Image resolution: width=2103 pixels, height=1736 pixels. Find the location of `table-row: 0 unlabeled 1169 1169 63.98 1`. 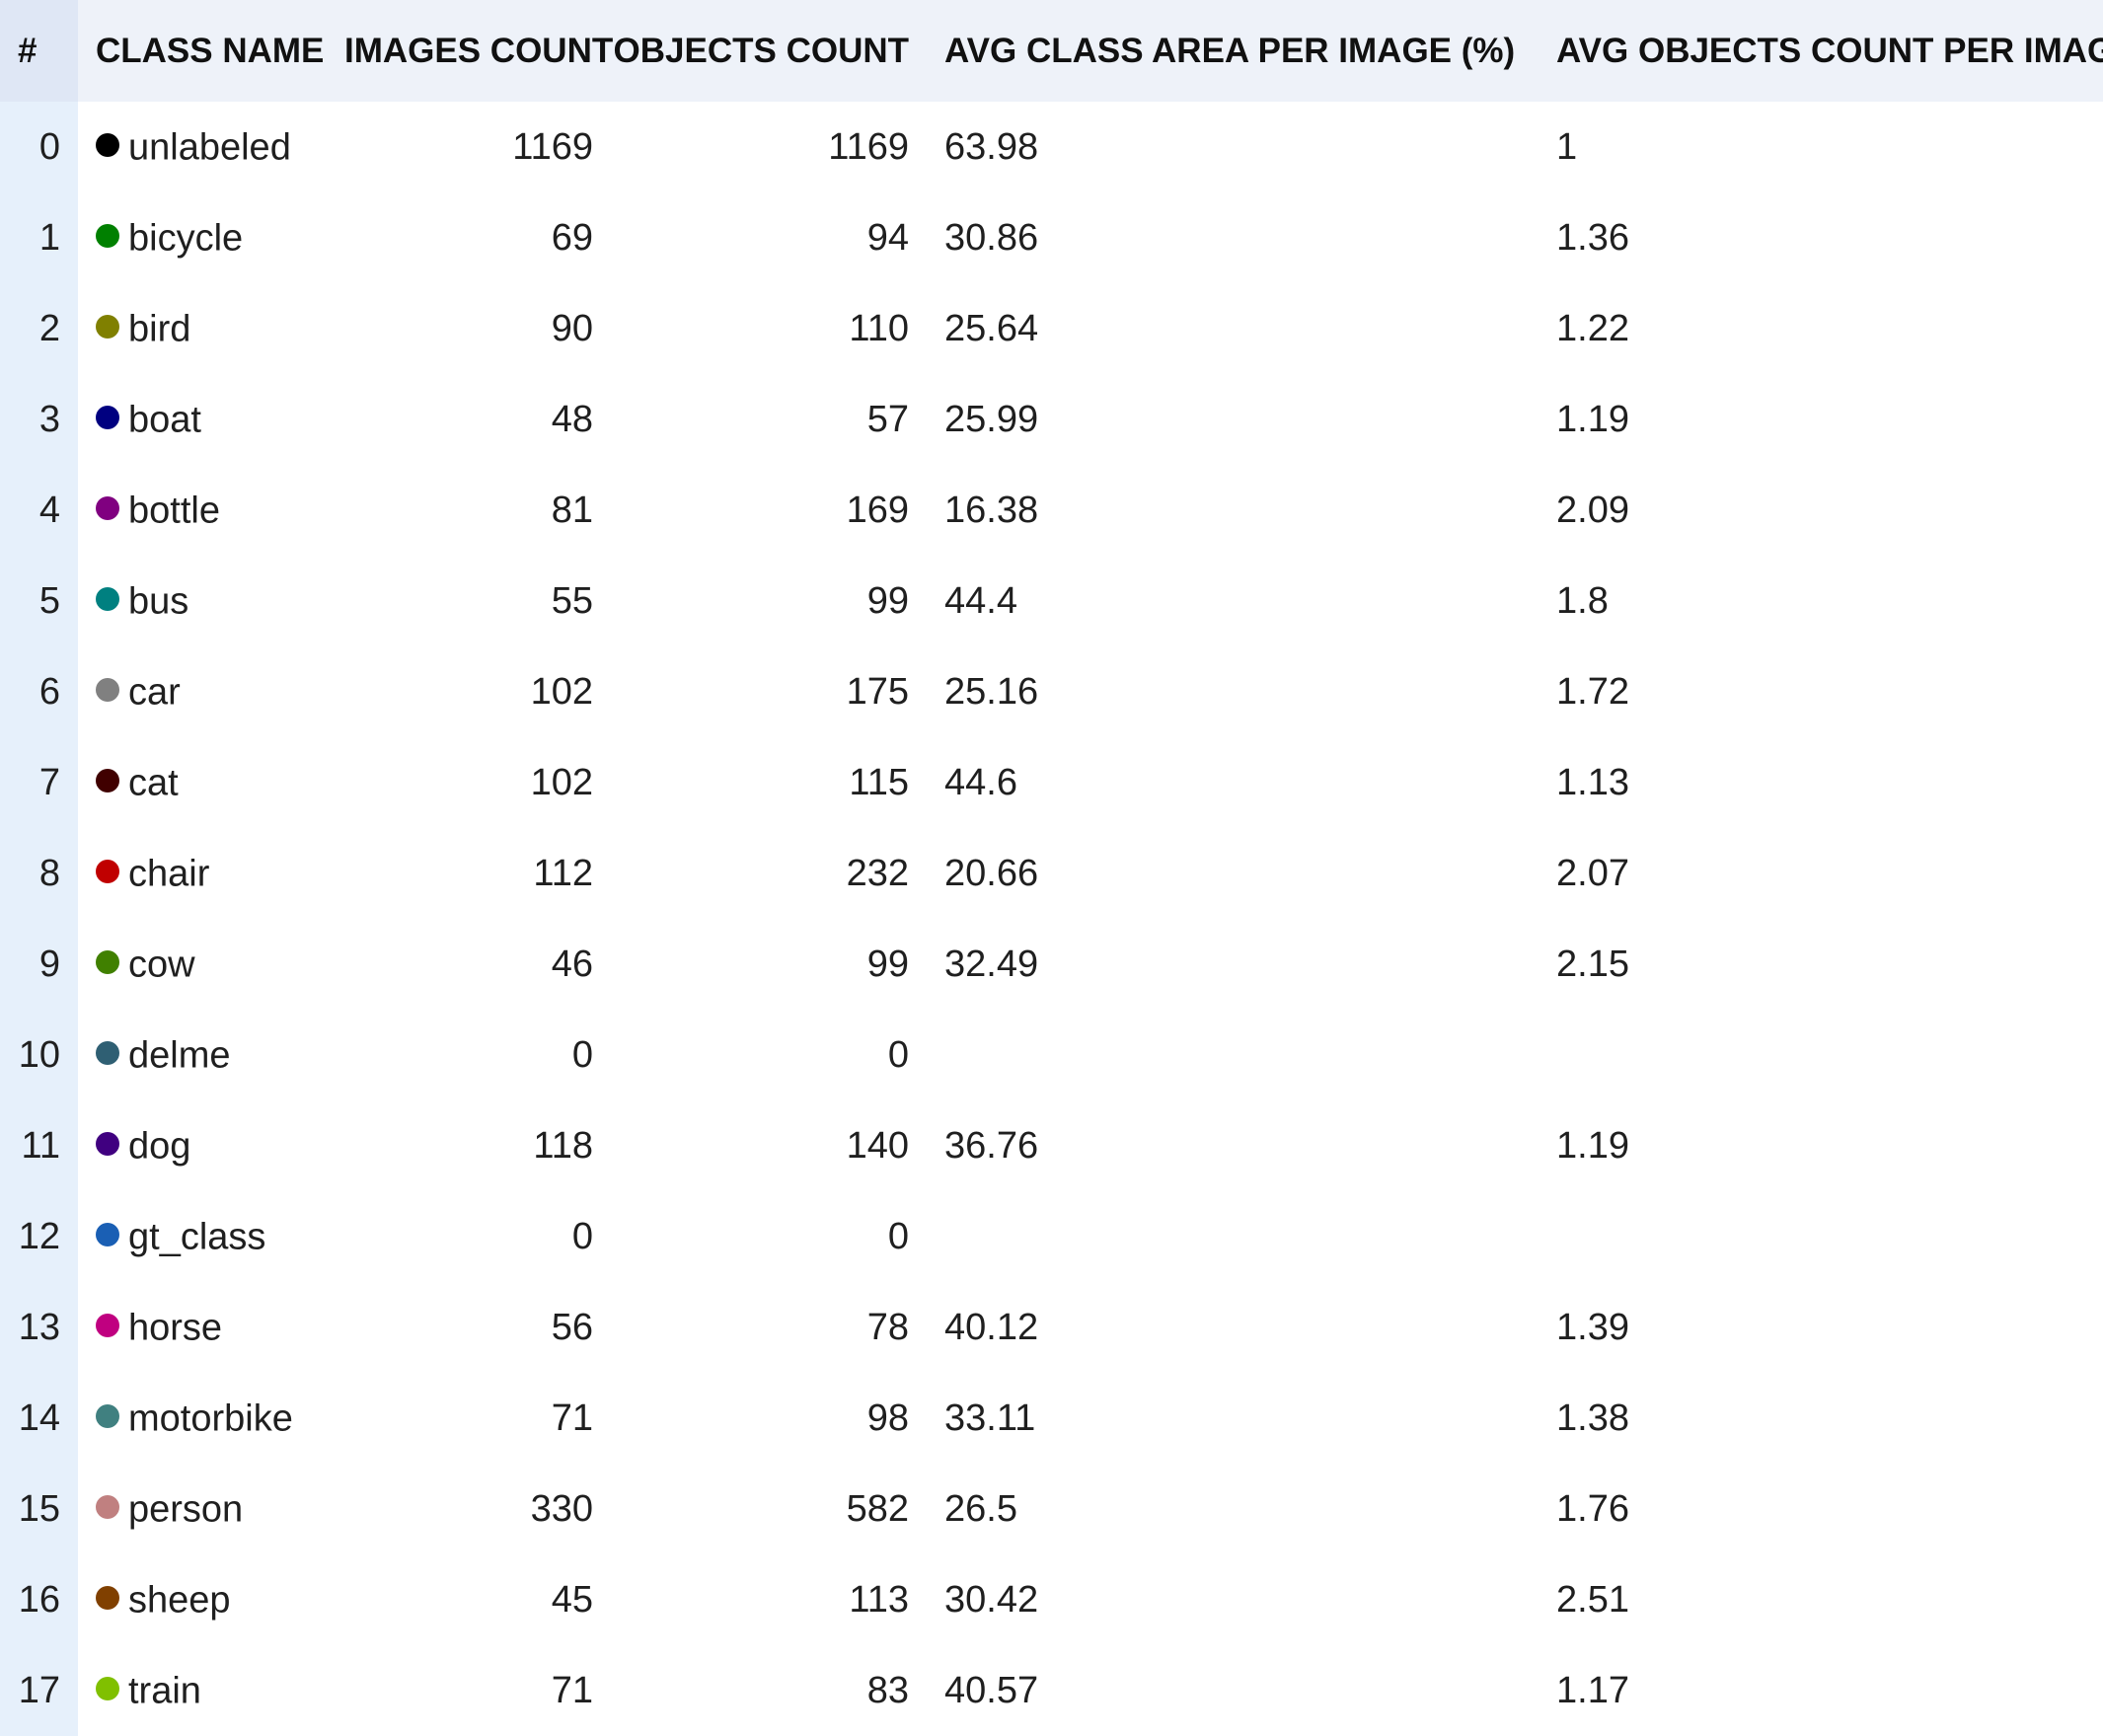

table-row: 0 unlabeled 1169 1169 63.98 1 is located at coordinates (1051, 147).